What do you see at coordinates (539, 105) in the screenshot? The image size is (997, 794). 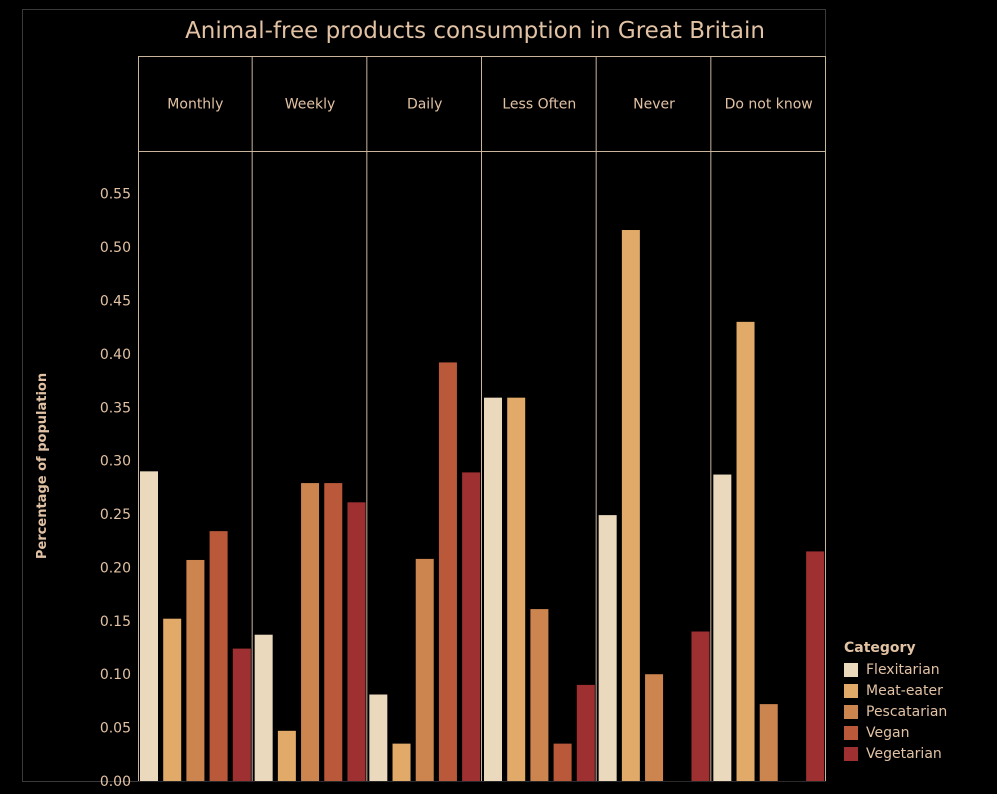 I see `category-header-less-often: Less Often` at bounding box center [539, 105].